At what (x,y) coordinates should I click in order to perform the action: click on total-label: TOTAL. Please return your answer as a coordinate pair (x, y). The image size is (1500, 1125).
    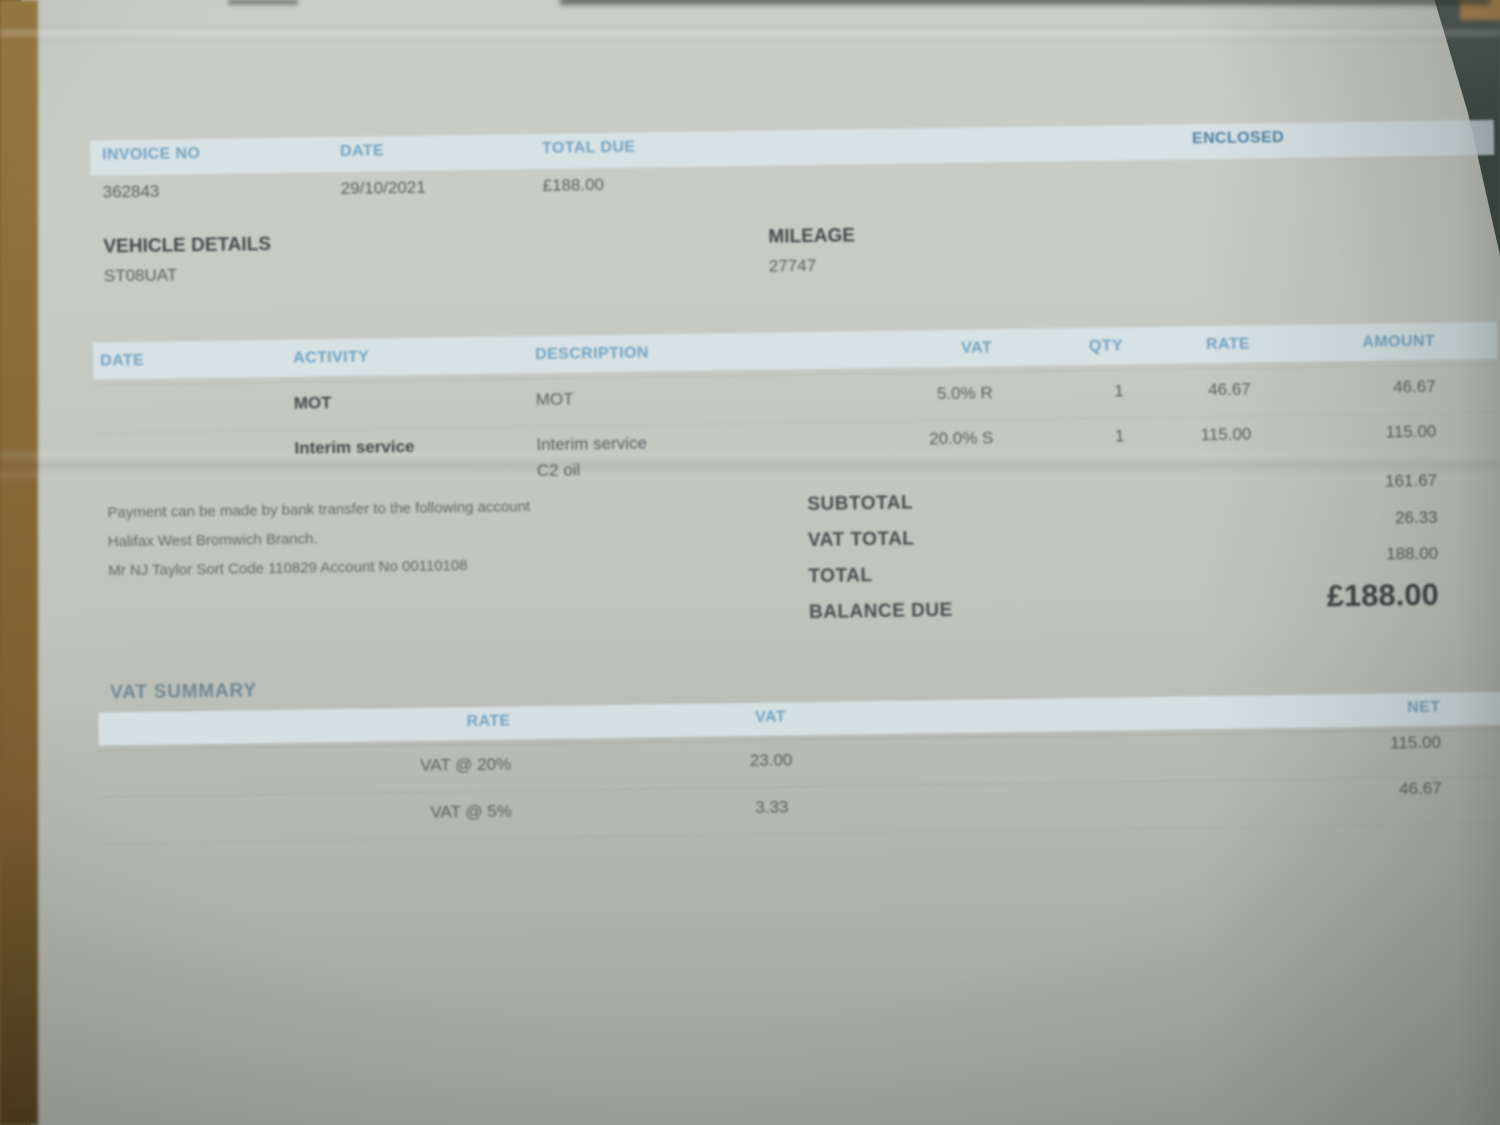
    Looking at the image, I should click on (840, 576).